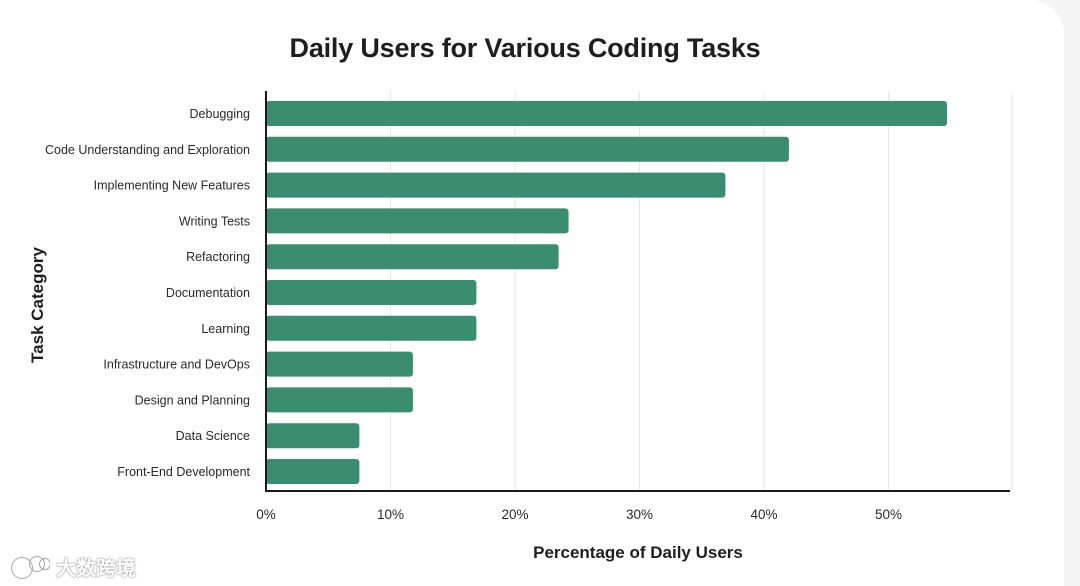  Describe the element at coordinates (214, 221) in the screenshot. I see `category-label: Writing Tests` at that location.